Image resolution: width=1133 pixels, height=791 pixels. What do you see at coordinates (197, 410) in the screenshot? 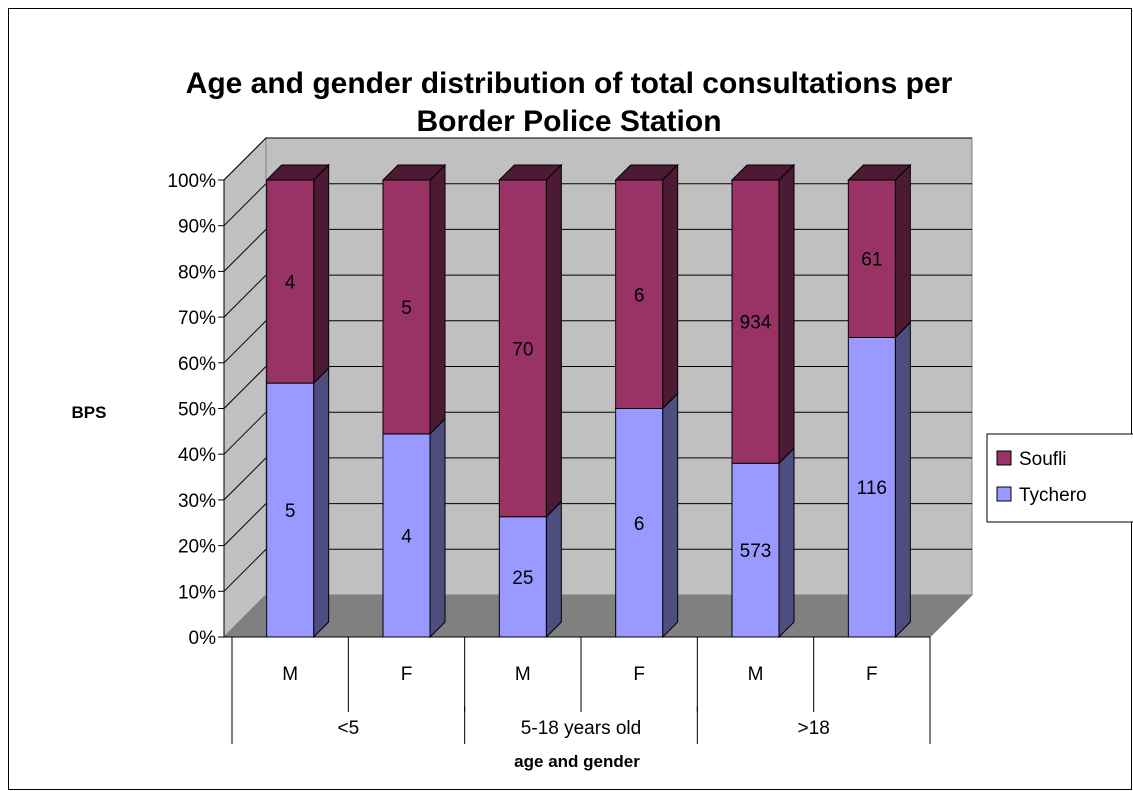
I see `y-tick-label: 50%` at bounding box center [197, 410].